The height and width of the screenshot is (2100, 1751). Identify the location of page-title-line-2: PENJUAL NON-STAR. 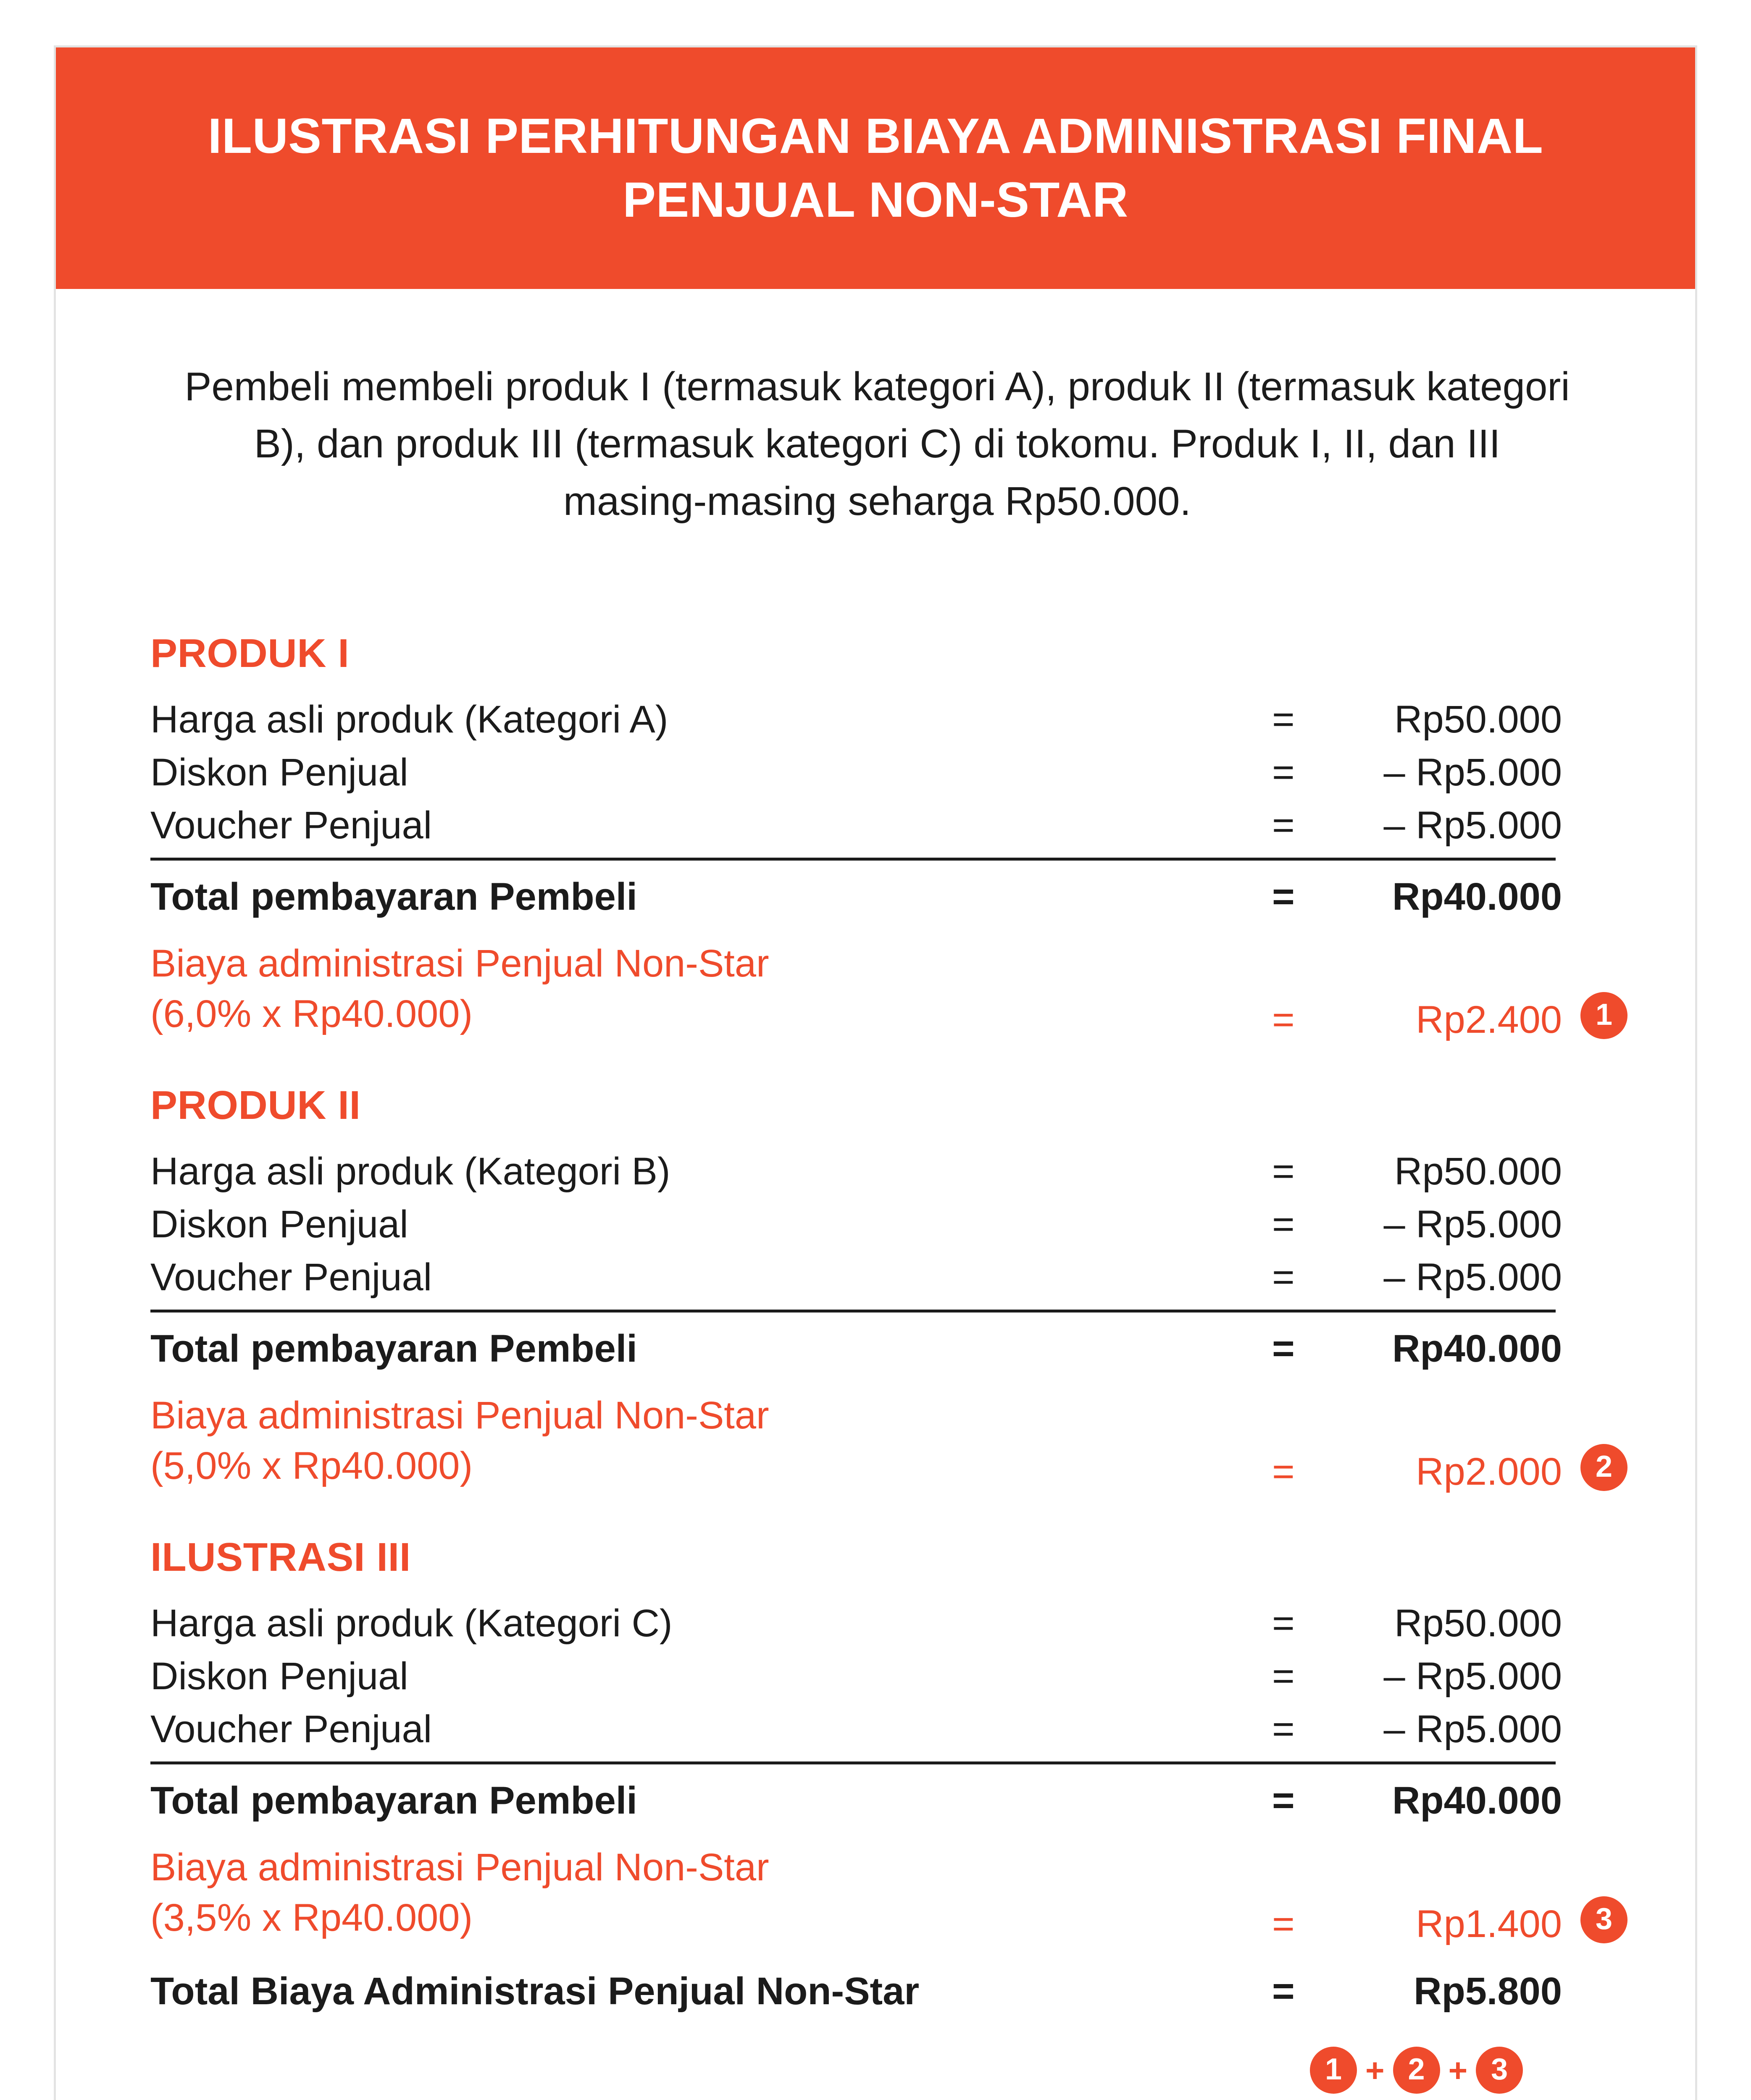
(875, 200).